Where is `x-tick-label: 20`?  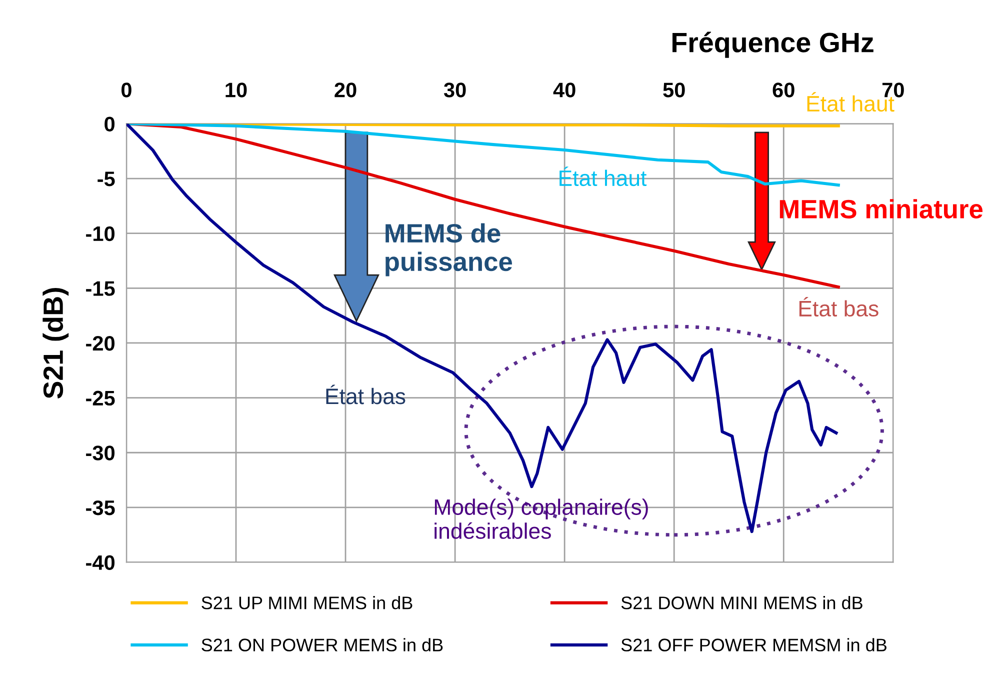
x-tick-label: 20 is located at coordinates (345, 90).